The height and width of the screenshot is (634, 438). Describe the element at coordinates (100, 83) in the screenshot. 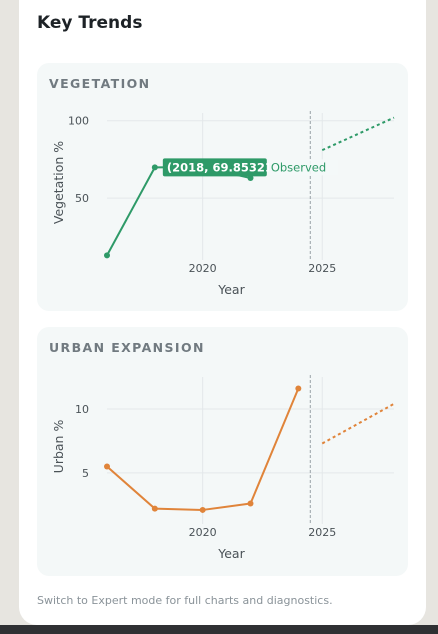

I see `vegetation-panel-title: VEGETATION` at that location.